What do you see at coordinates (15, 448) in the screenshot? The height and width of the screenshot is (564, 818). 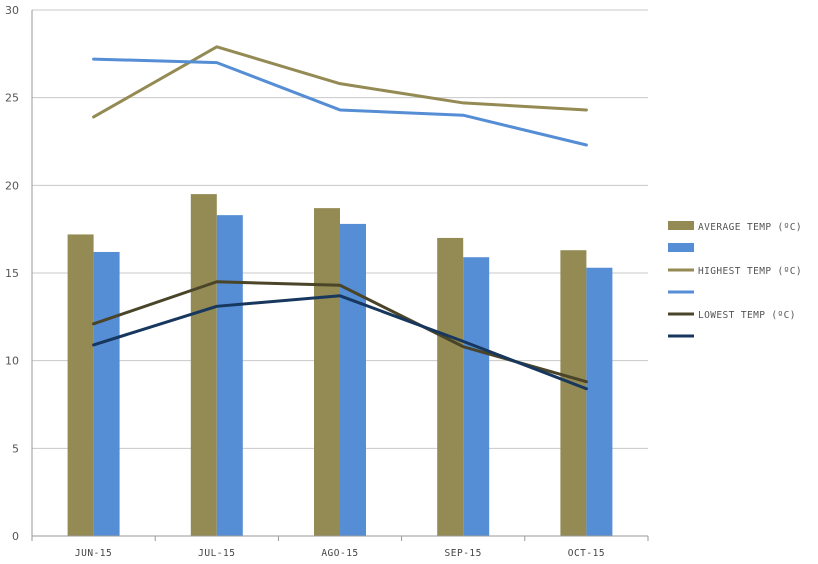 I see `y-tick-label: 5` at bounding box center [15, 448].